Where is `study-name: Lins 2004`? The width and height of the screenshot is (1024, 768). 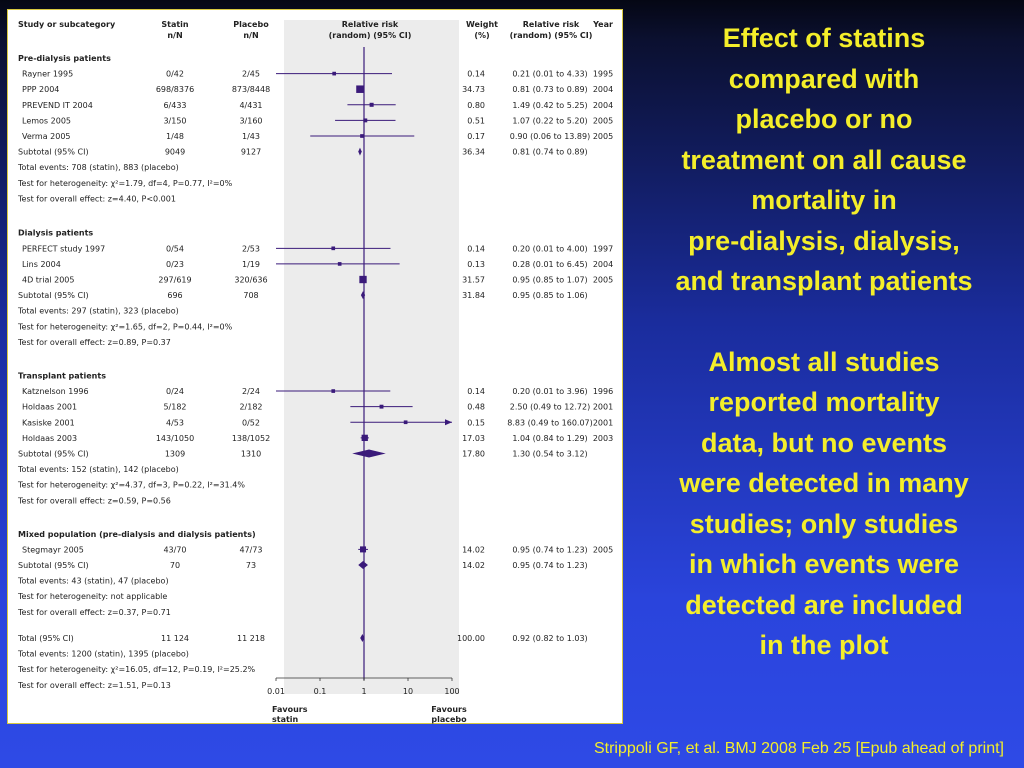
study-name: Lins 2004 is located at coordinates (41, 264).